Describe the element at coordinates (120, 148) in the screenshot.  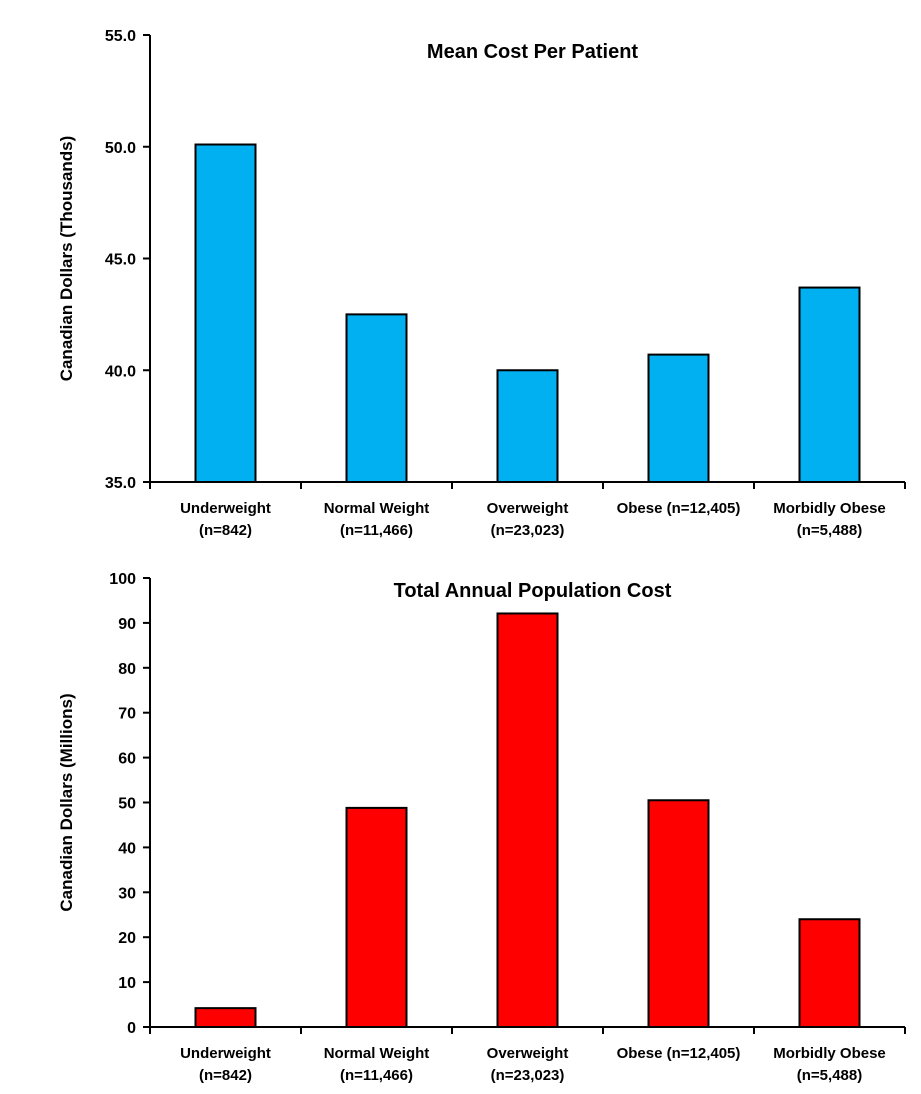
I see `y-tick-label: 50.0` at that location.